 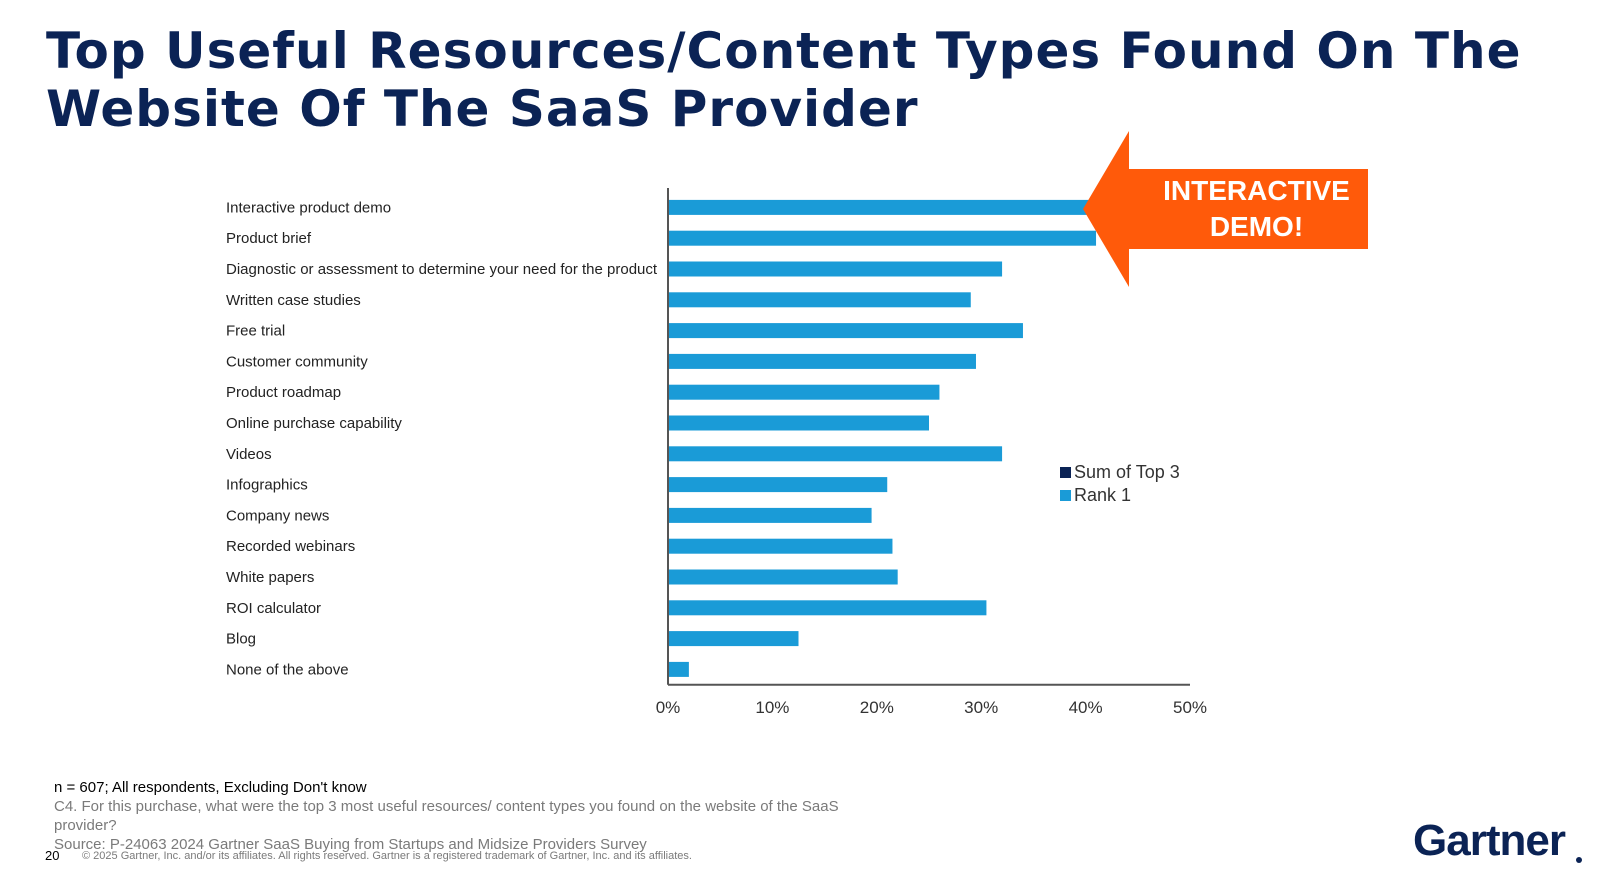 What do you see at coordinates (290, 546) in the screenshot?
I see `category-label: Recorded webinars` at bounding box center [290, 546].